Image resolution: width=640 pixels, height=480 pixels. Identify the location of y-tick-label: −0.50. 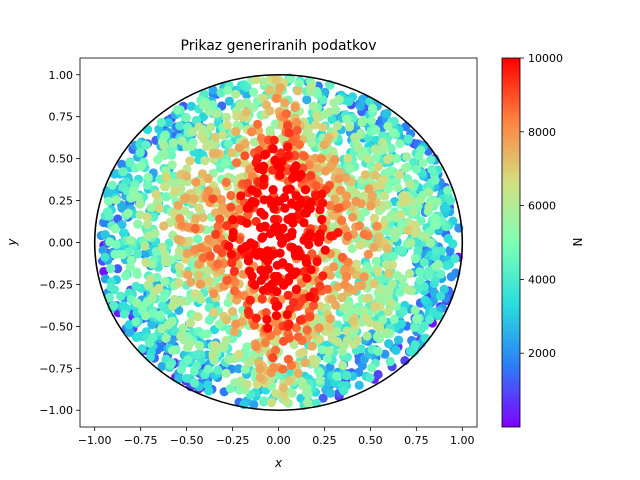
(56, 326).